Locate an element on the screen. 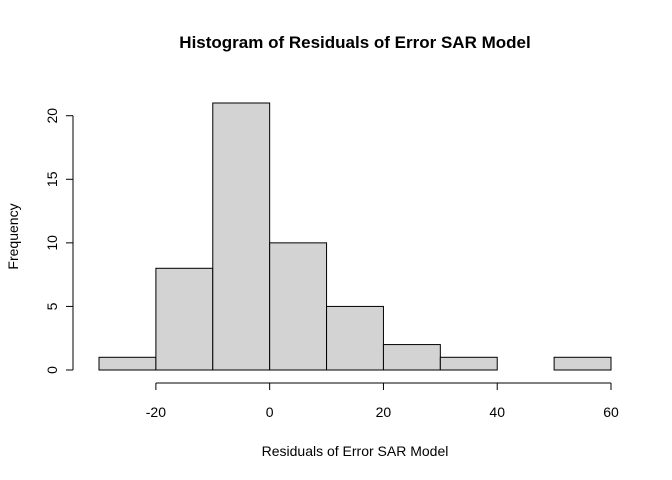 The image size is (672, 480). y-tick-label: 15 is located at coordinates (52, 179).